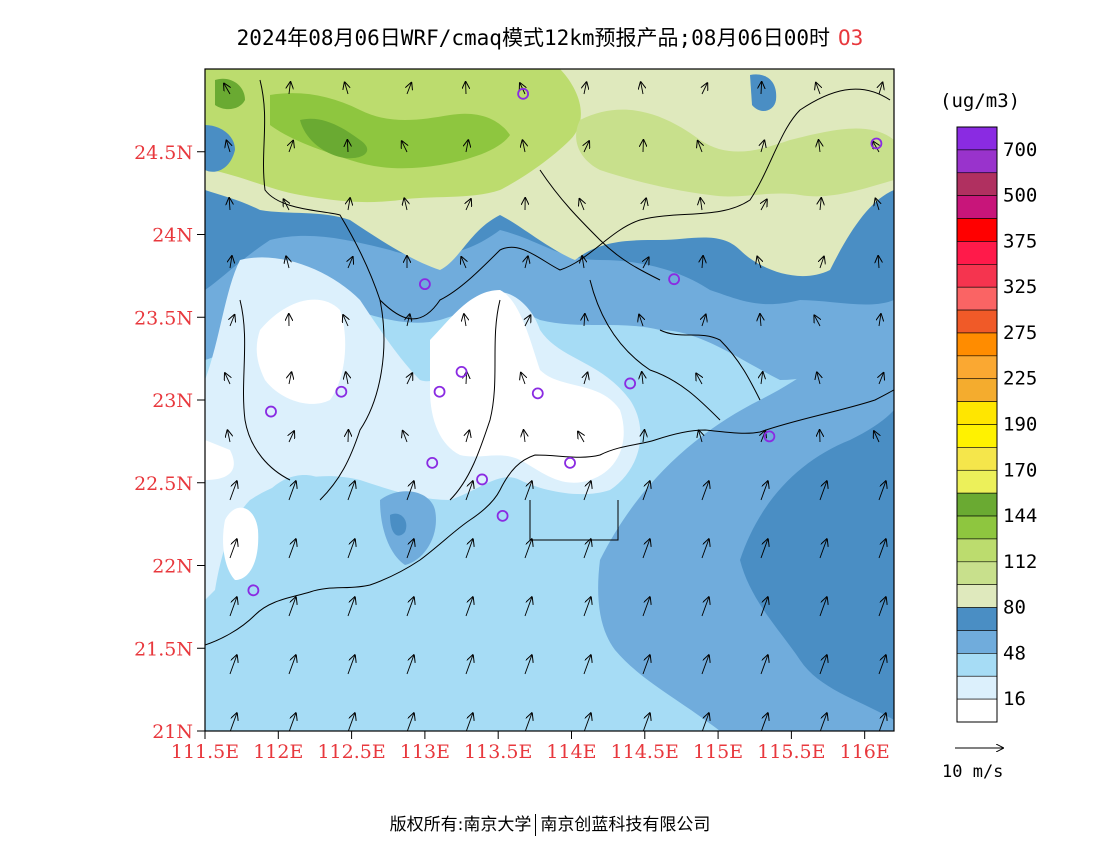 The width and height of the screenshot is (1100, 850). Describe the element at coordinates (163, 649) in the screenshot. I see `lat-tick-label: 21.5N` at that location.